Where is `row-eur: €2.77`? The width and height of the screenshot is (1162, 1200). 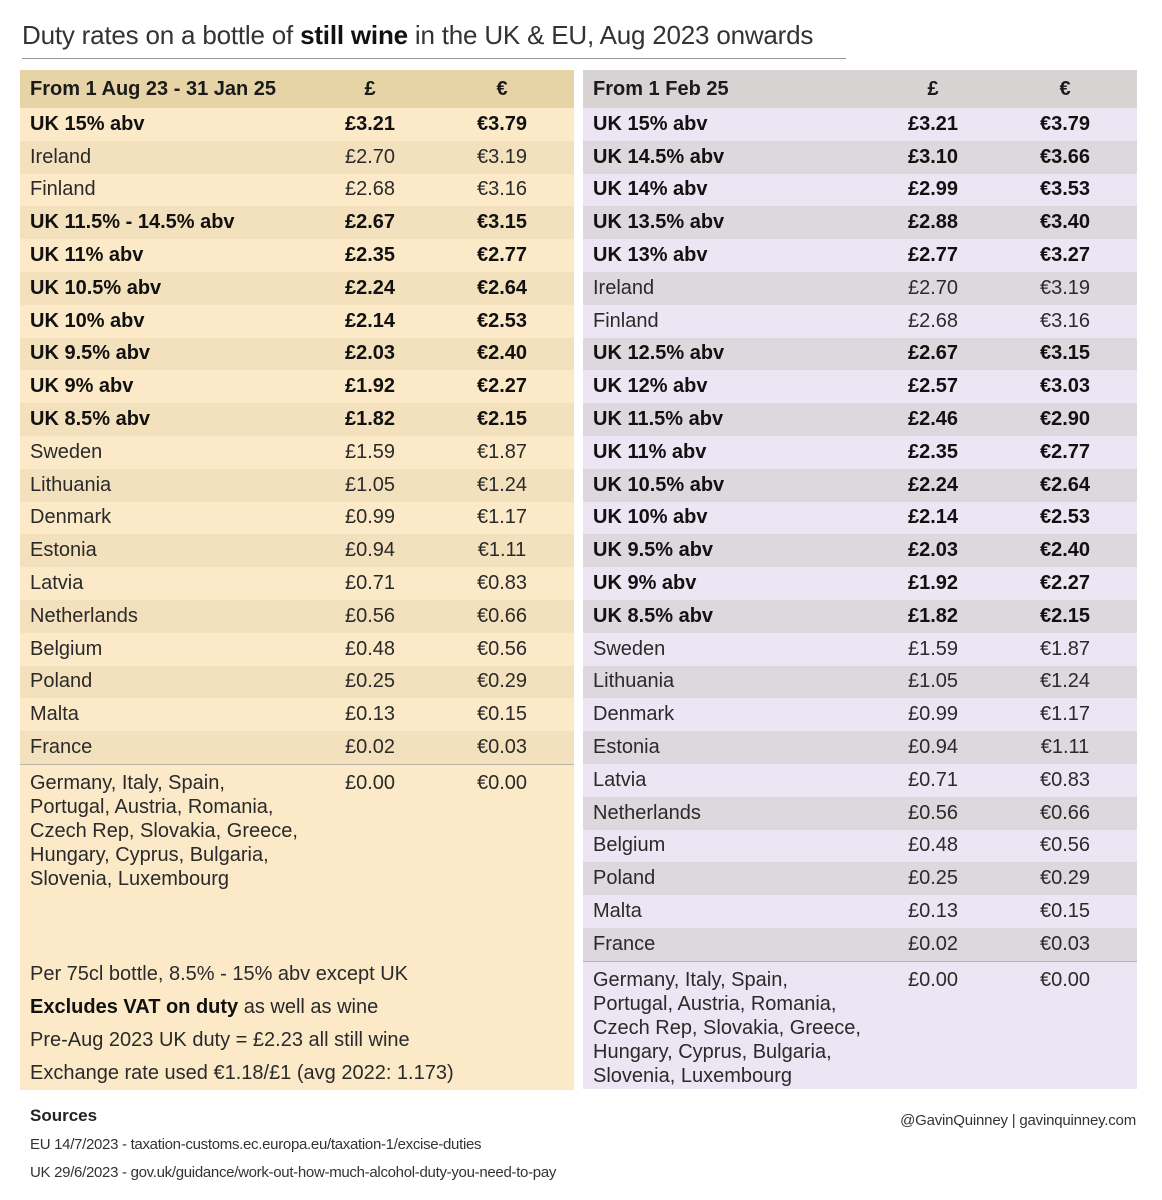 row-eur: €2.77 is located at coordinates (1065, 451).